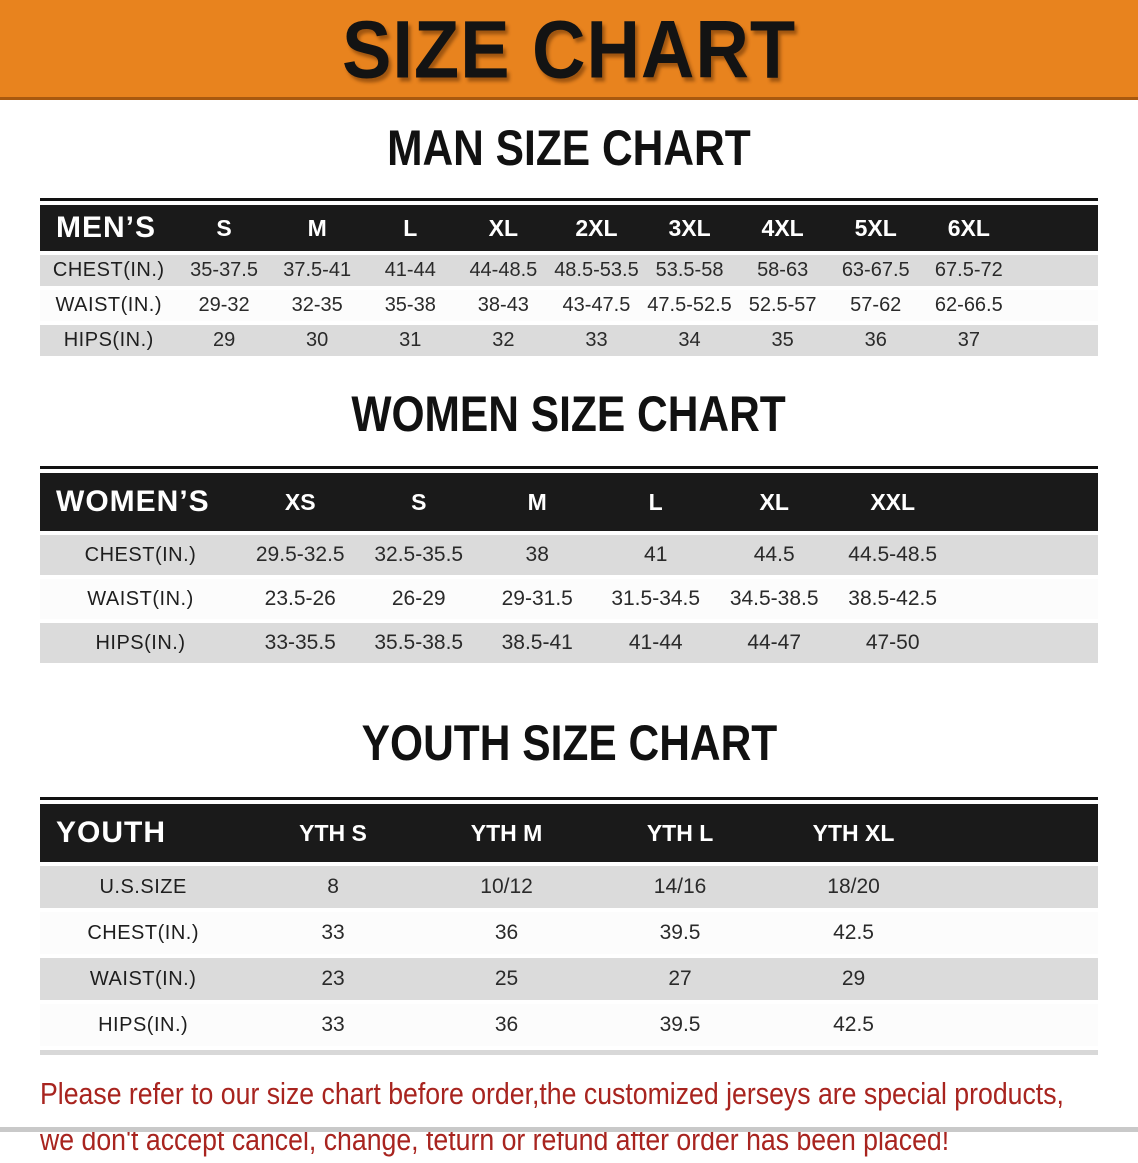  I want to click on mens-column-header: 2XL, so click(596, 228).